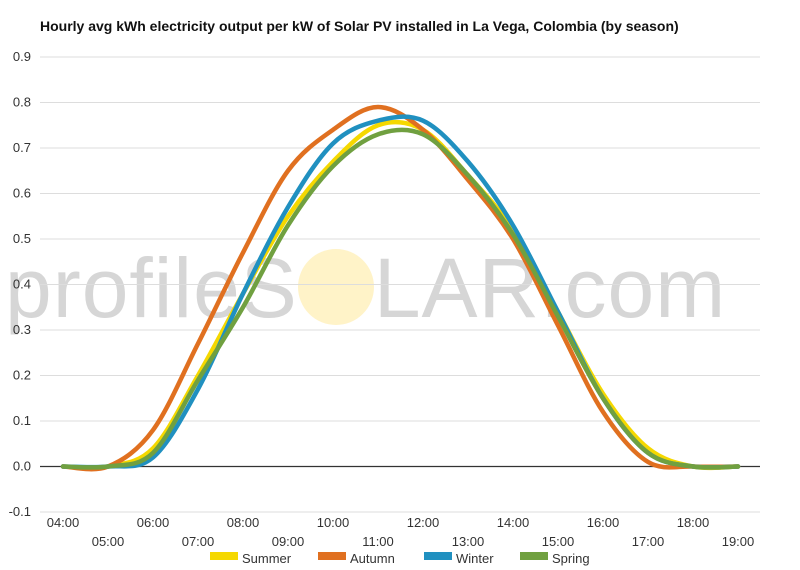 The height and width of the screenshot is (570, 800). I want to click on x-tick-label: 18:00, so click(693, 522).